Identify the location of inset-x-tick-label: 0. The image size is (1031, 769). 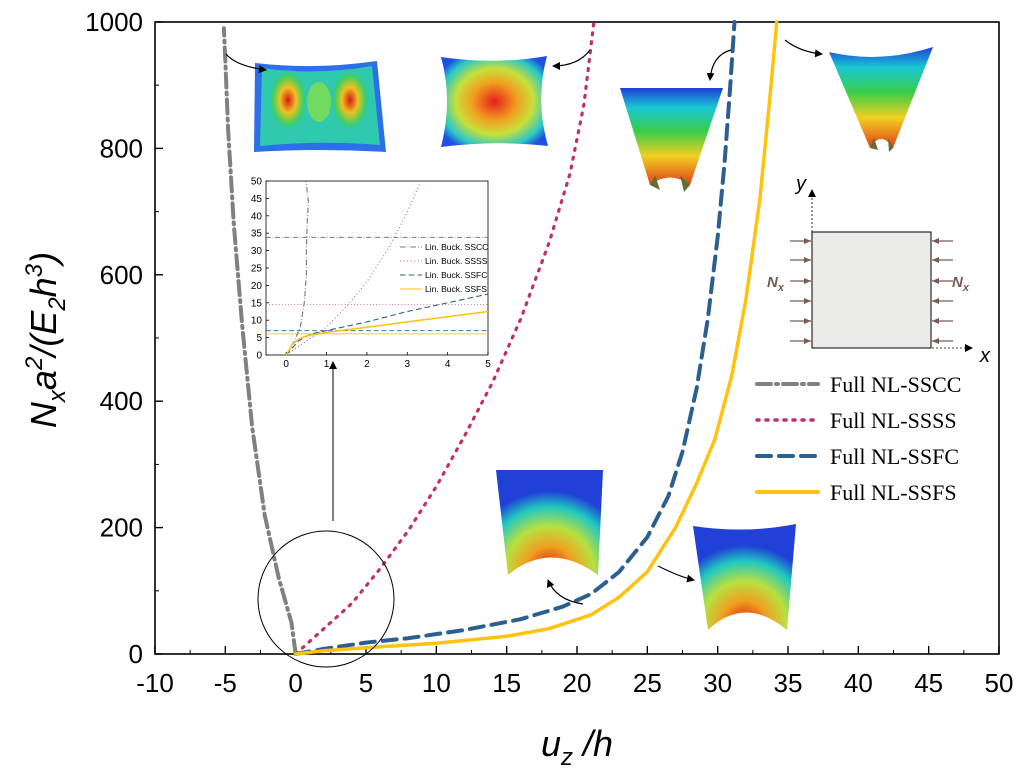
(286, 364).